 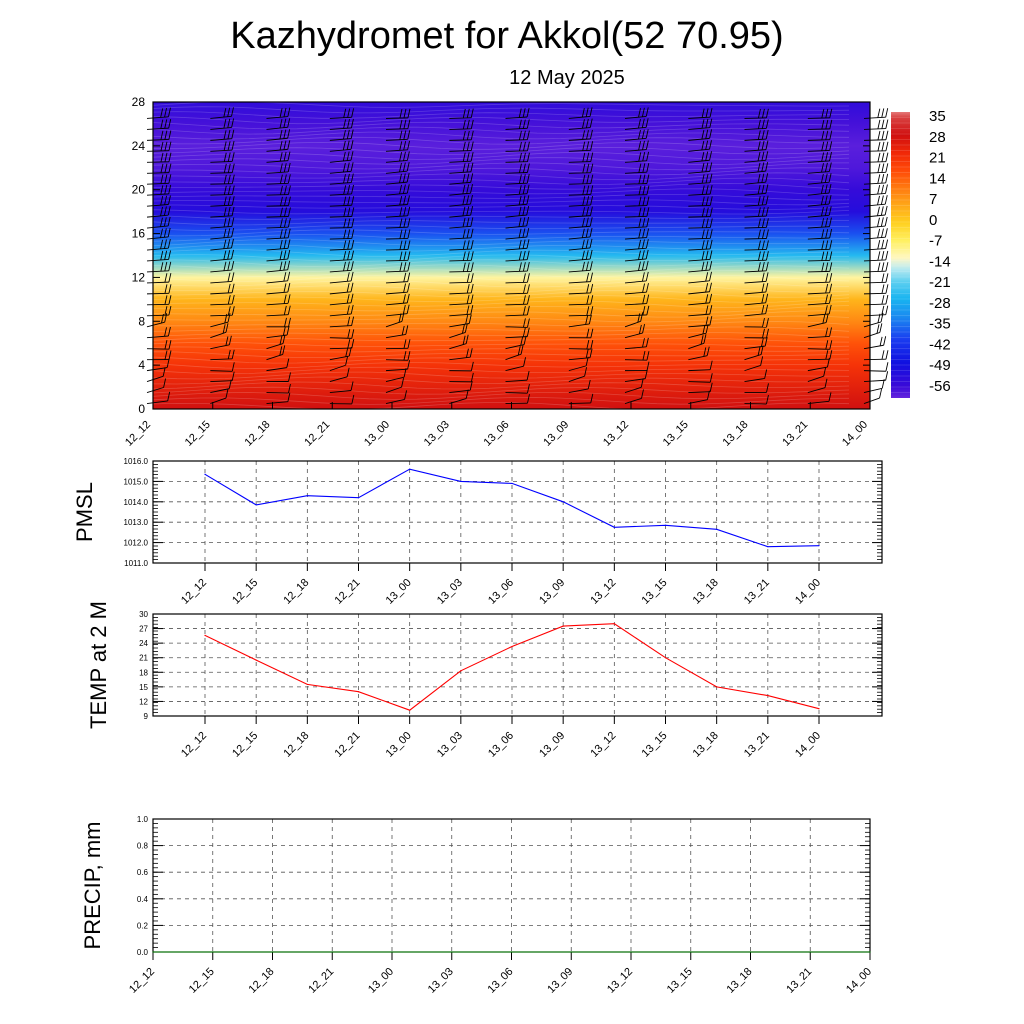 I want to click on x-tick-label: 12_21, so click(x=321, y=981).